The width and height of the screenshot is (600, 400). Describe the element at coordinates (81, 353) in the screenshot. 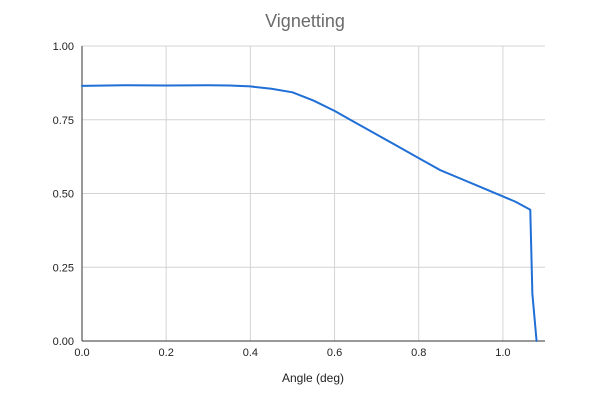

I see `x-tick-label: 0.0` at that location.